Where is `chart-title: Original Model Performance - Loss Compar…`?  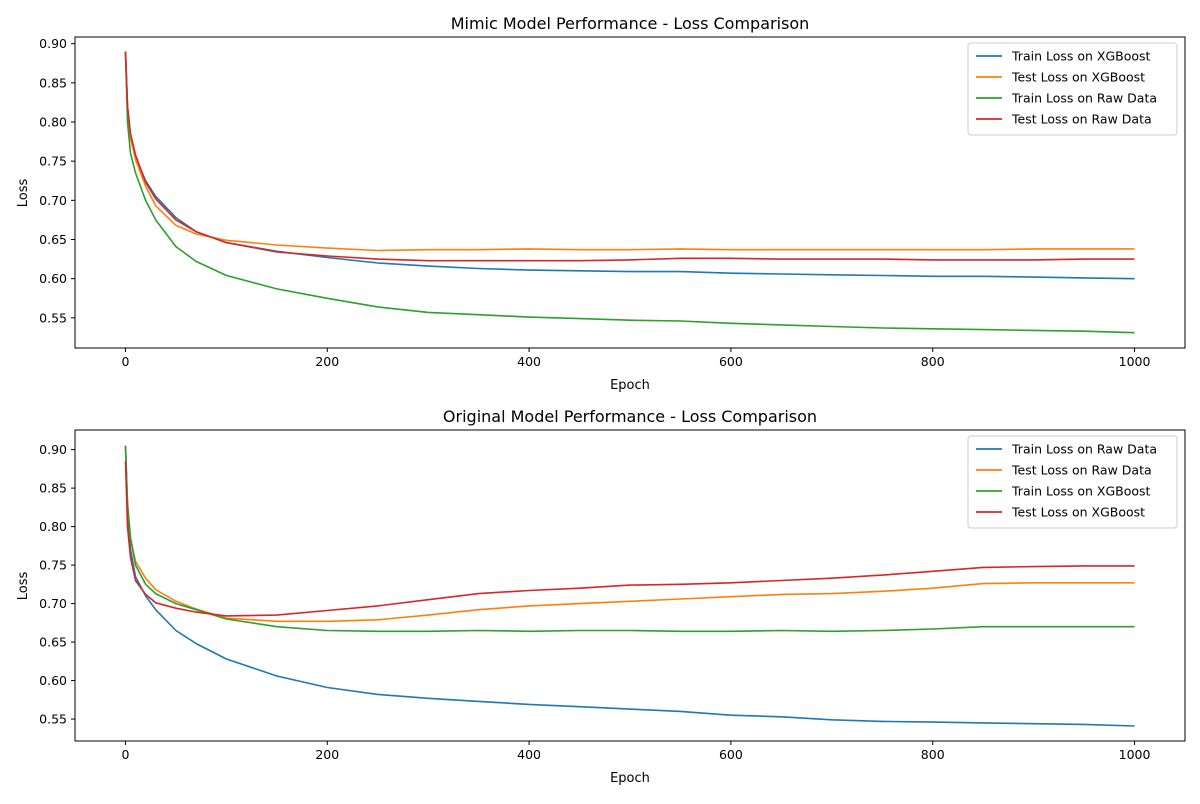
chart-title: Original Model Performance - Loss Compar… is located at coordinates (630, 416).